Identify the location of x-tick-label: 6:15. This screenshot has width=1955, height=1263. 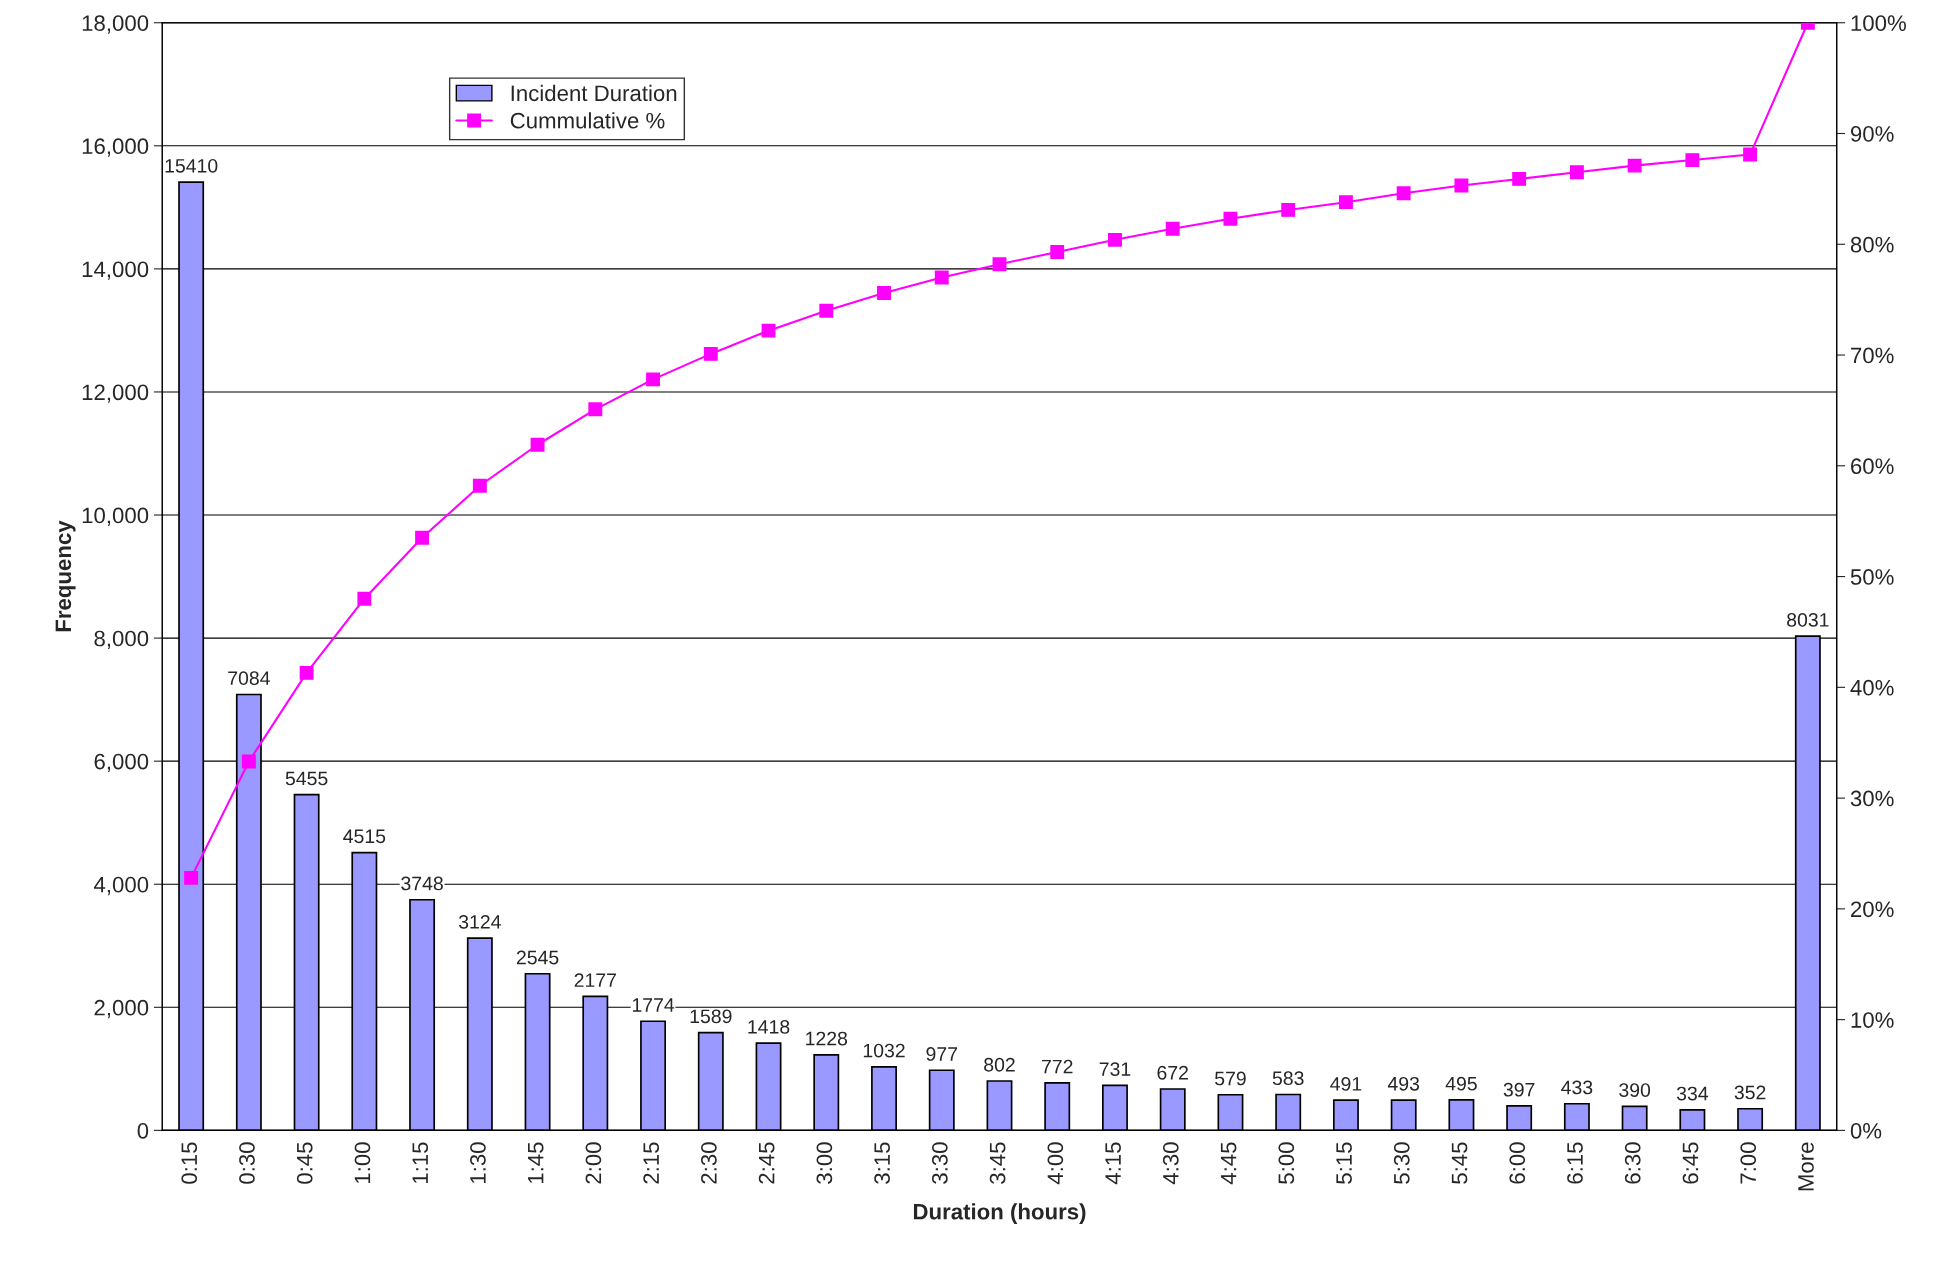
(1575, 1163).